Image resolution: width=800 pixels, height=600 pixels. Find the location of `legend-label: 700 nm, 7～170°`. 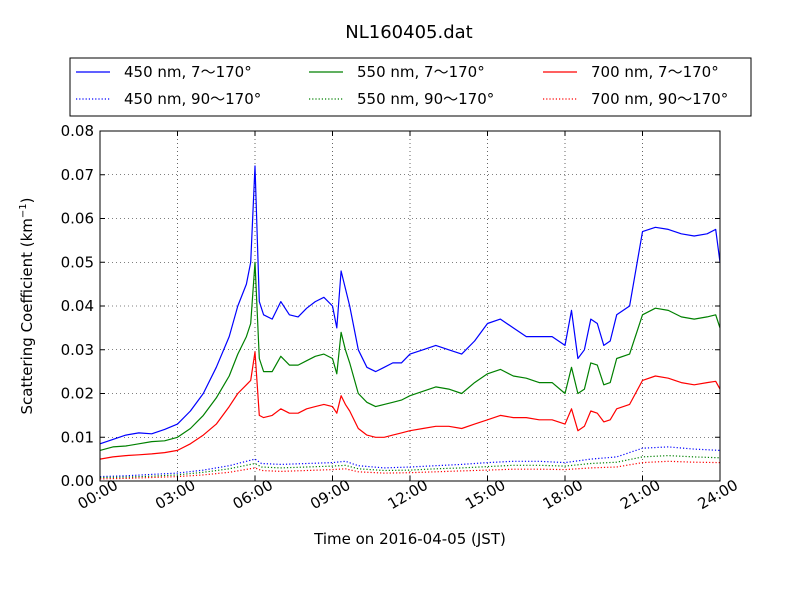

legend-label: 700 nm, 7～170° is located at coordinates (655, 72).